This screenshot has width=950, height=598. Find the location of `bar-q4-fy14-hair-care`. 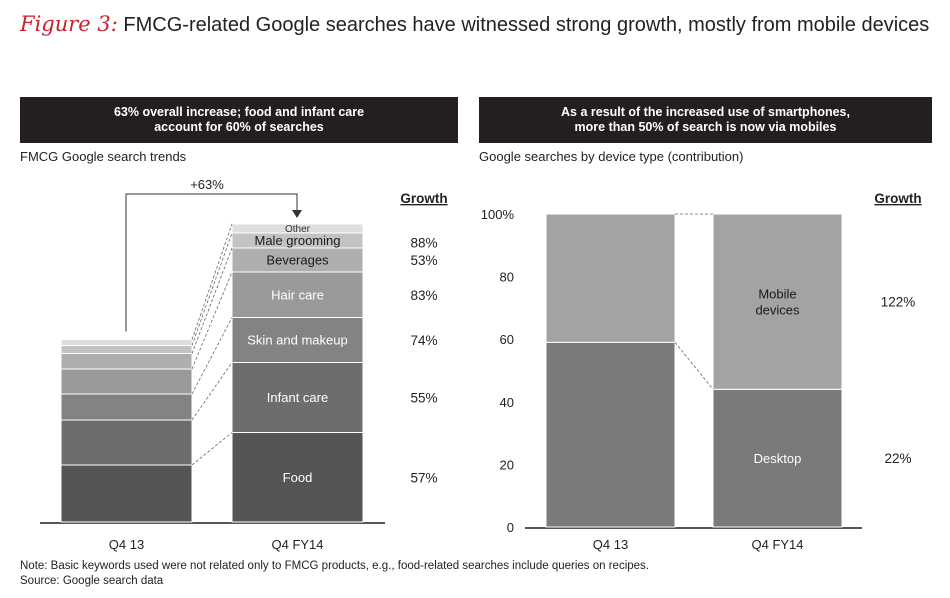

bar-q4-fy14-hair-care is located at coordinates (297, 294).